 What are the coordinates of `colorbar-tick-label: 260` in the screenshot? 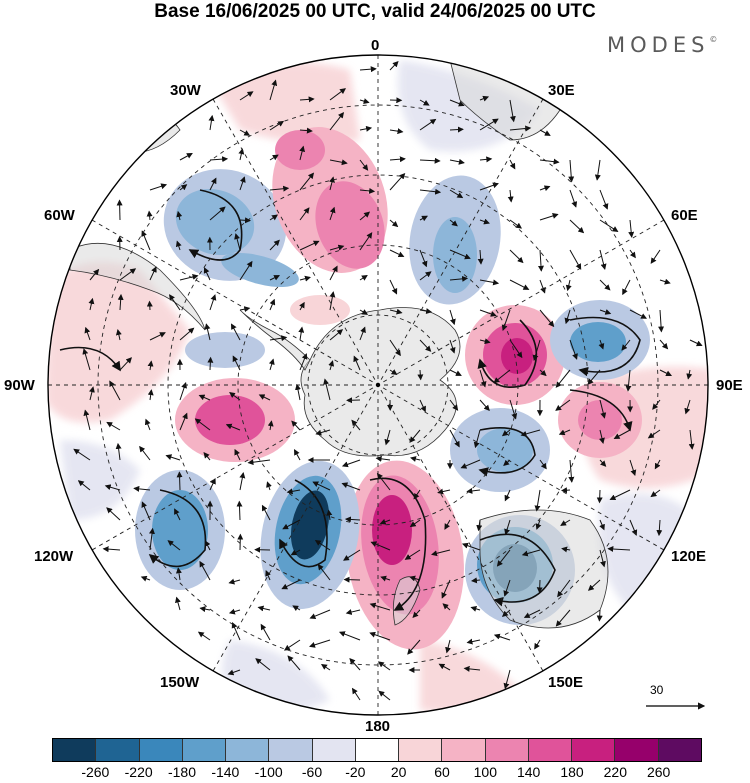 It's located at (658, 772).